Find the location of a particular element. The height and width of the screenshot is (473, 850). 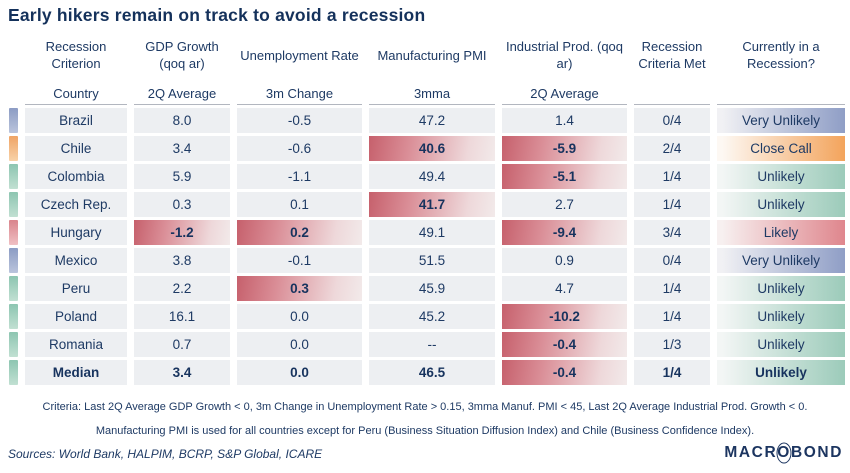

country-cell: Colombia is located at coordinates (76, 176).